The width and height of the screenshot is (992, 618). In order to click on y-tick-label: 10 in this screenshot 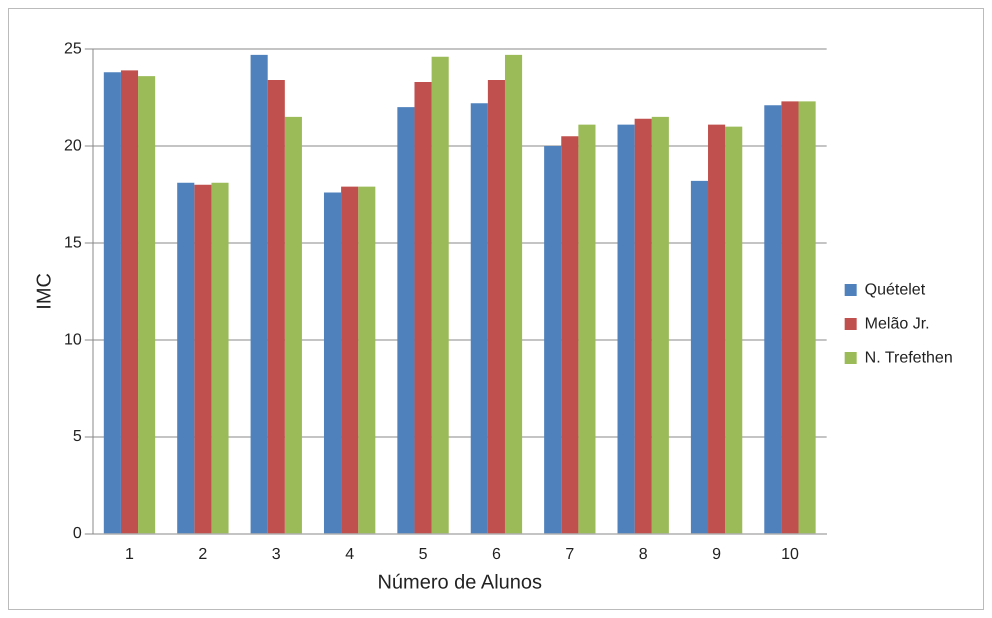, I will do `click(73, 339)`.